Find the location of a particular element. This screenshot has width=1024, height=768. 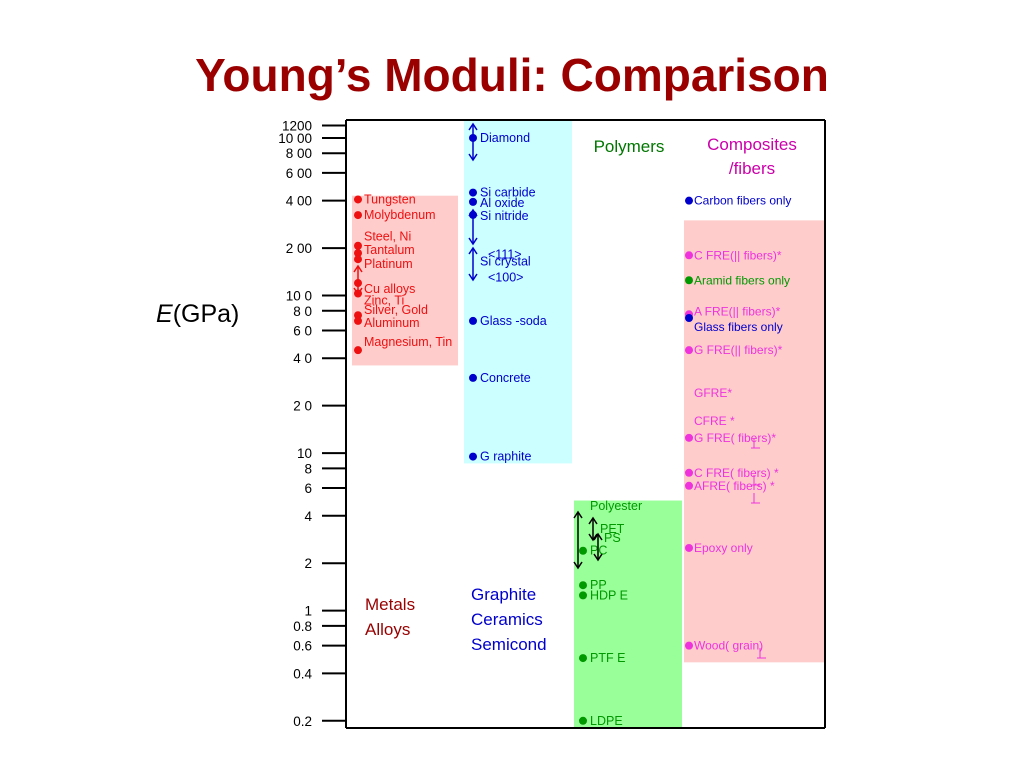

y-tick-label: 6 0 is located at coordinates (302, 330).